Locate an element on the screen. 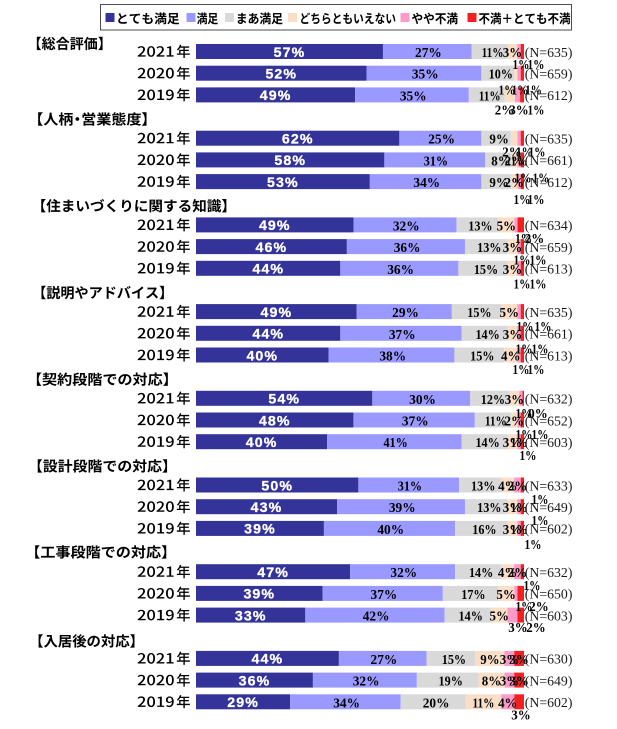  svg-text: 47% is located at coordinates (273, 573).